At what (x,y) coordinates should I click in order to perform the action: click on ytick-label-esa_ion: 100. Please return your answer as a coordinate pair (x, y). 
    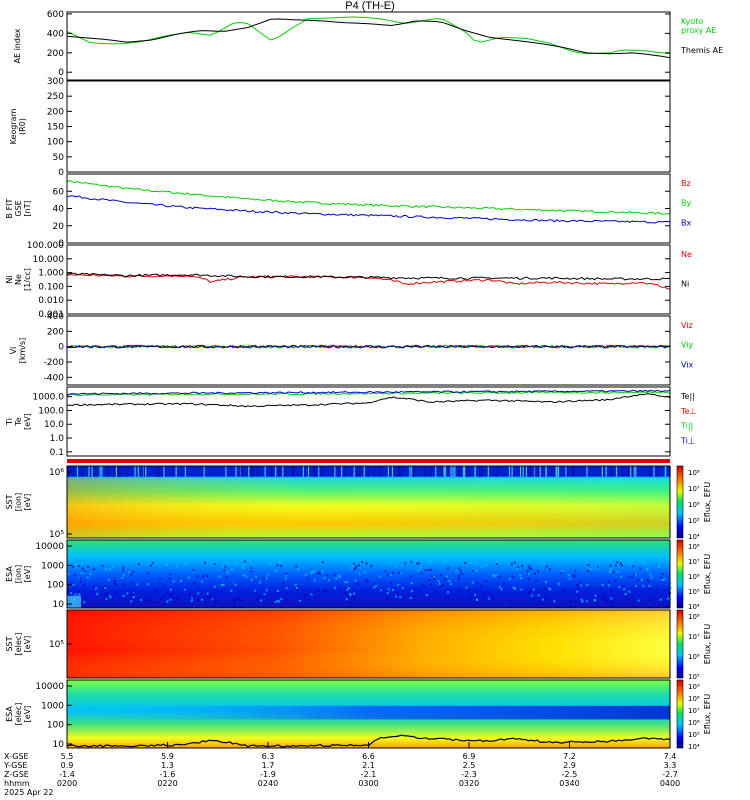
    Looking at the image, I should click on (55, 586).